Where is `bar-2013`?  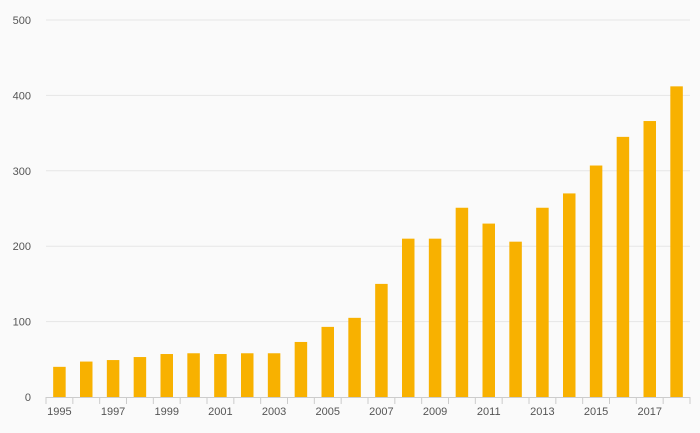 bar-2013 is located at coordinates (542, 302).